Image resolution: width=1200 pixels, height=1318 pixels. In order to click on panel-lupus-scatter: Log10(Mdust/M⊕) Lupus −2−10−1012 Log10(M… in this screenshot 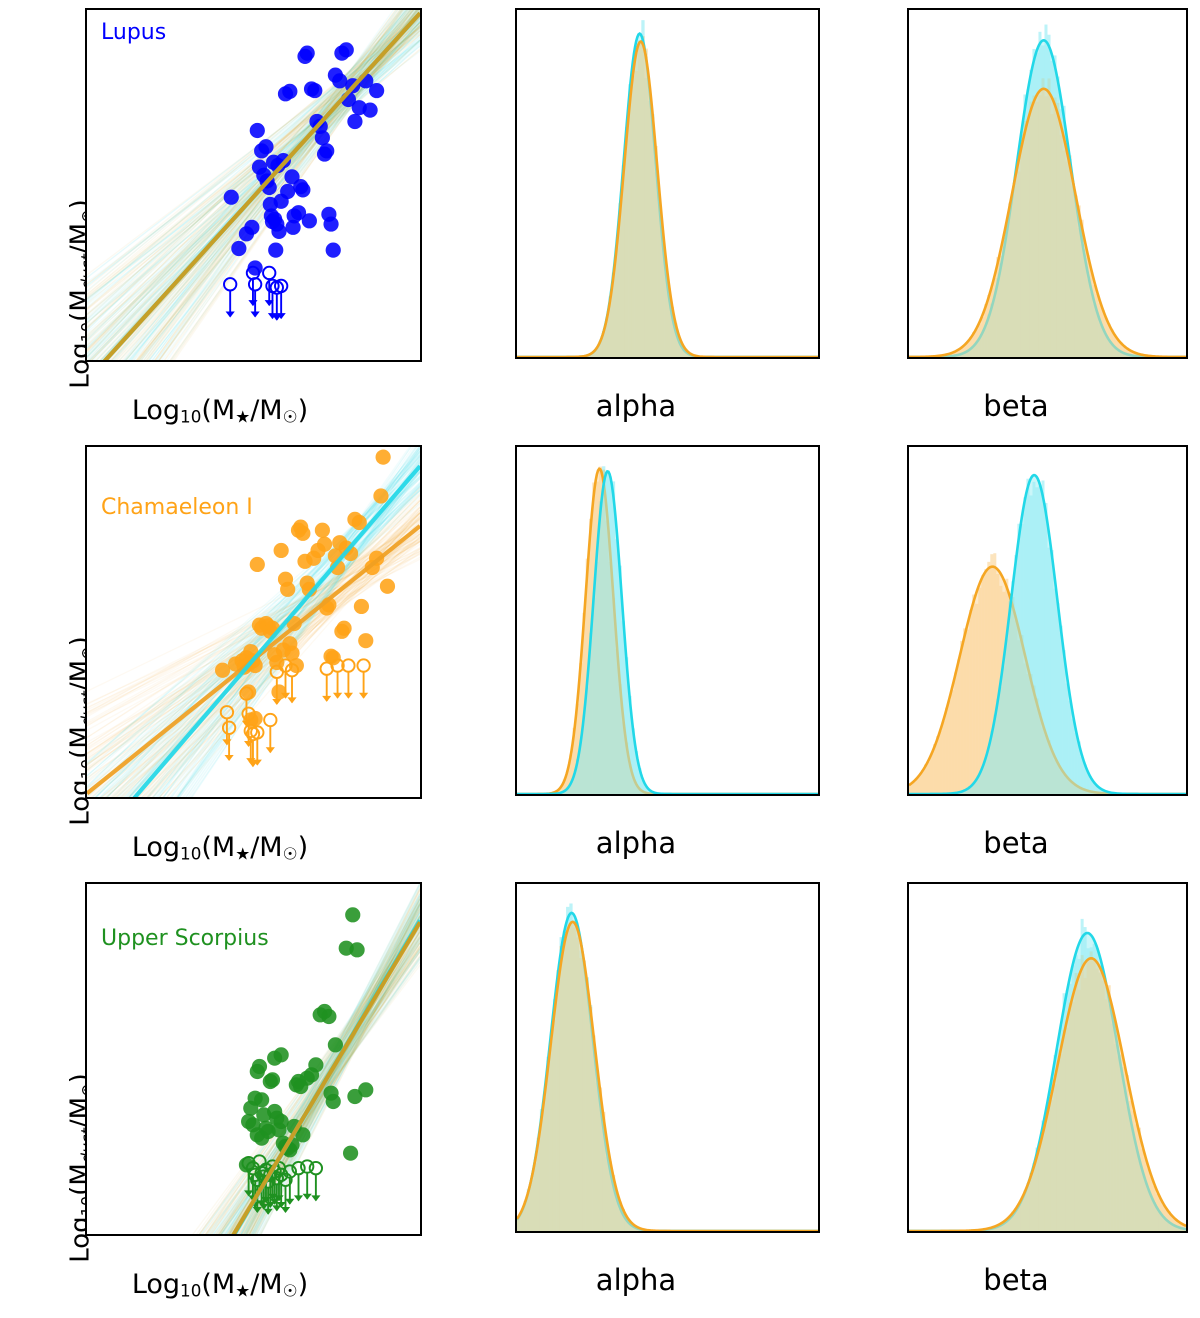, I will do `click(220, 218)`.